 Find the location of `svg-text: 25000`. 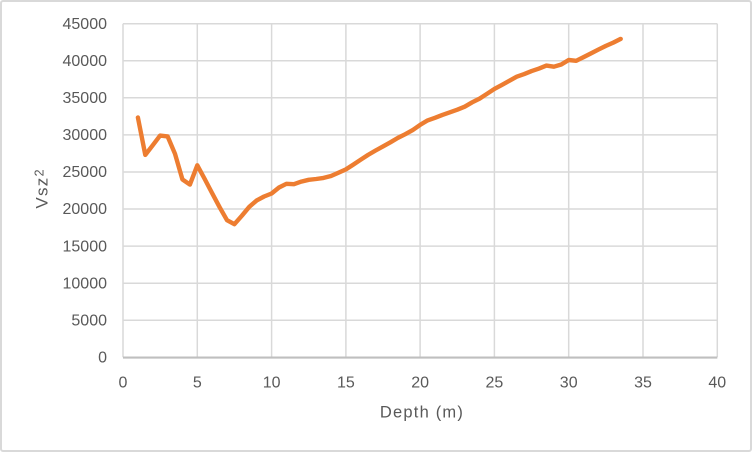

svg-text: 25000 is located at coordinates (85, 172).